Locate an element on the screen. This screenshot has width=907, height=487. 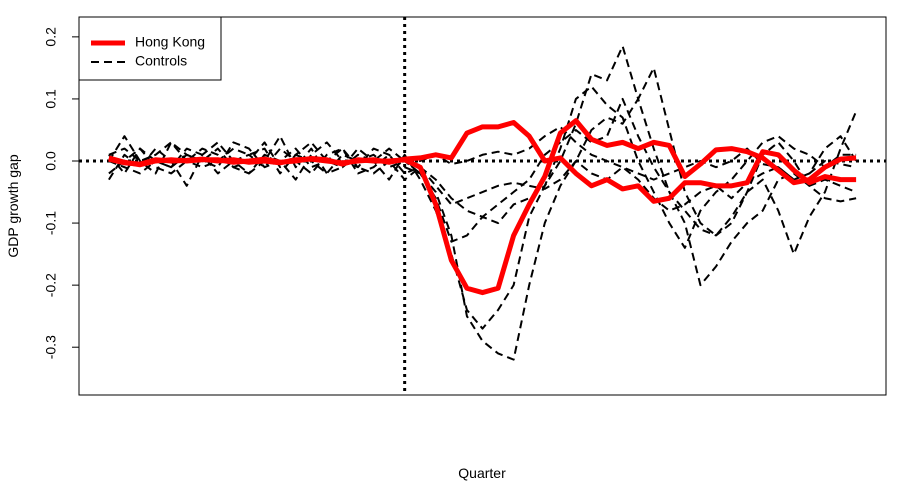
y-tick-label: -0.1 is located at coordinates (51, 223).